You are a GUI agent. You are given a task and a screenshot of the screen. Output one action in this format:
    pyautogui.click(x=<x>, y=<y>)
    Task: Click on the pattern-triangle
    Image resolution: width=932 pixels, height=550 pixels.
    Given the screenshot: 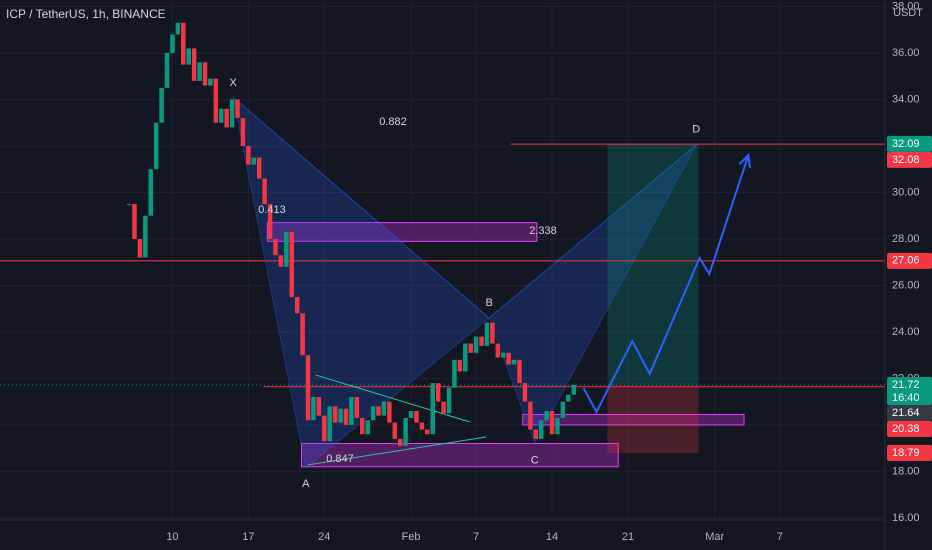 What is the action you would take?
    pyautogui.click(x=592, y=294)
    